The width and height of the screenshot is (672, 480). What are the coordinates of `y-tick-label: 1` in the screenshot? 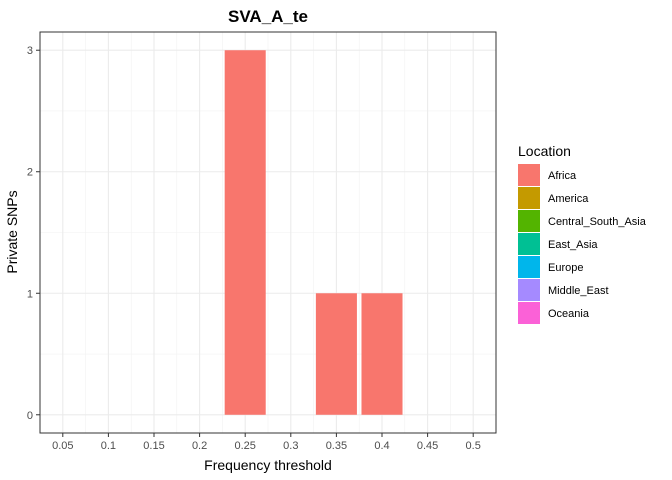 It's located at (30, 294).